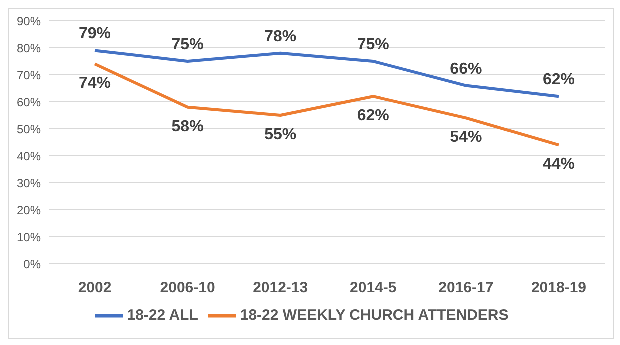 This screenshot has width=620, height=345. Describe the element at coordinates (559, 165) in the screenshot. I see `data-label: 44%` at that location.